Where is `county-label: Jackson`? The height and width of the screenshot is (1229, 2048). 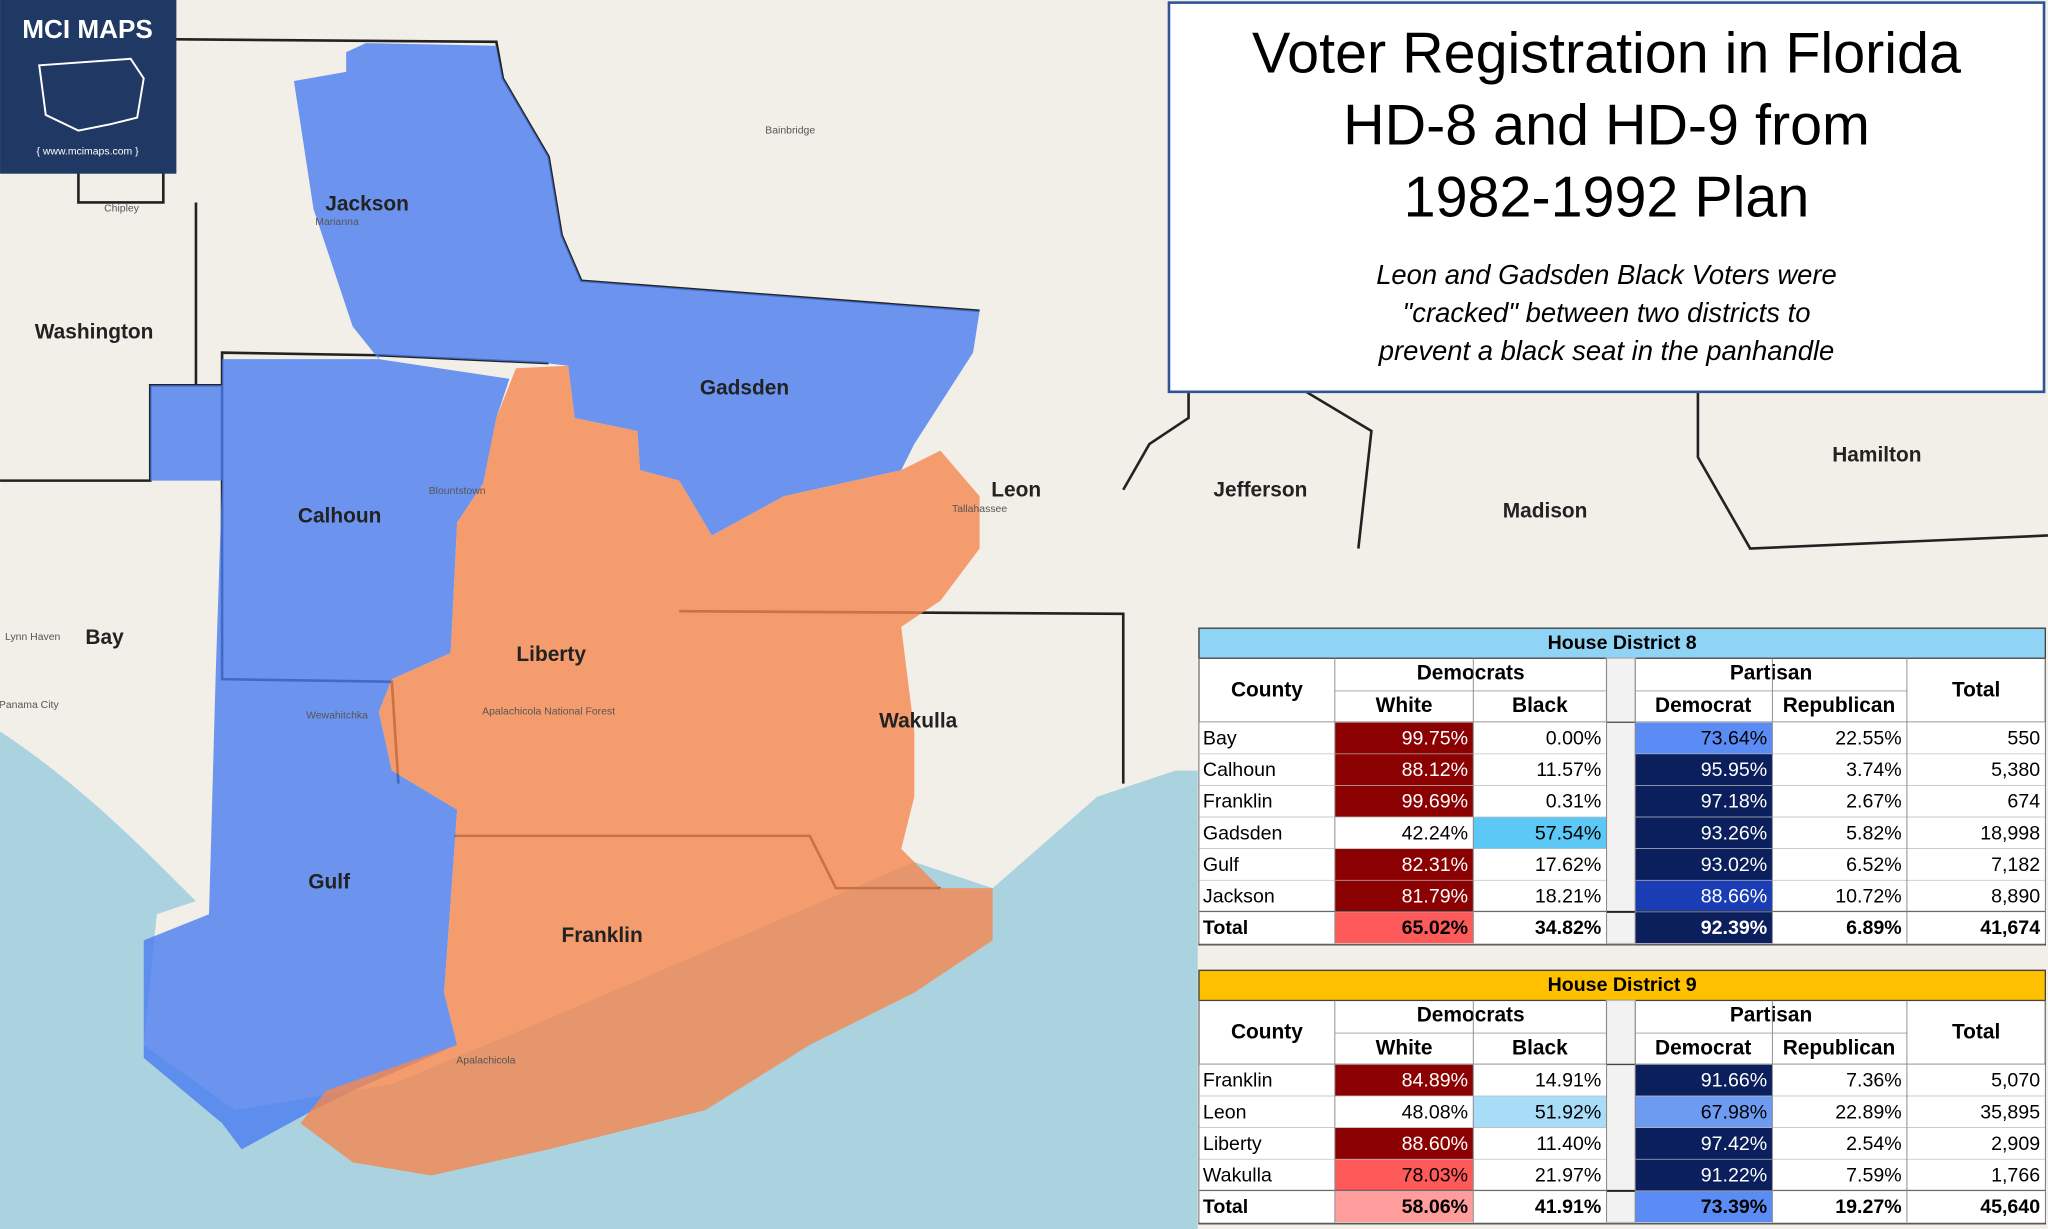 county-label: Jackson is located at coordinates (367, 204).